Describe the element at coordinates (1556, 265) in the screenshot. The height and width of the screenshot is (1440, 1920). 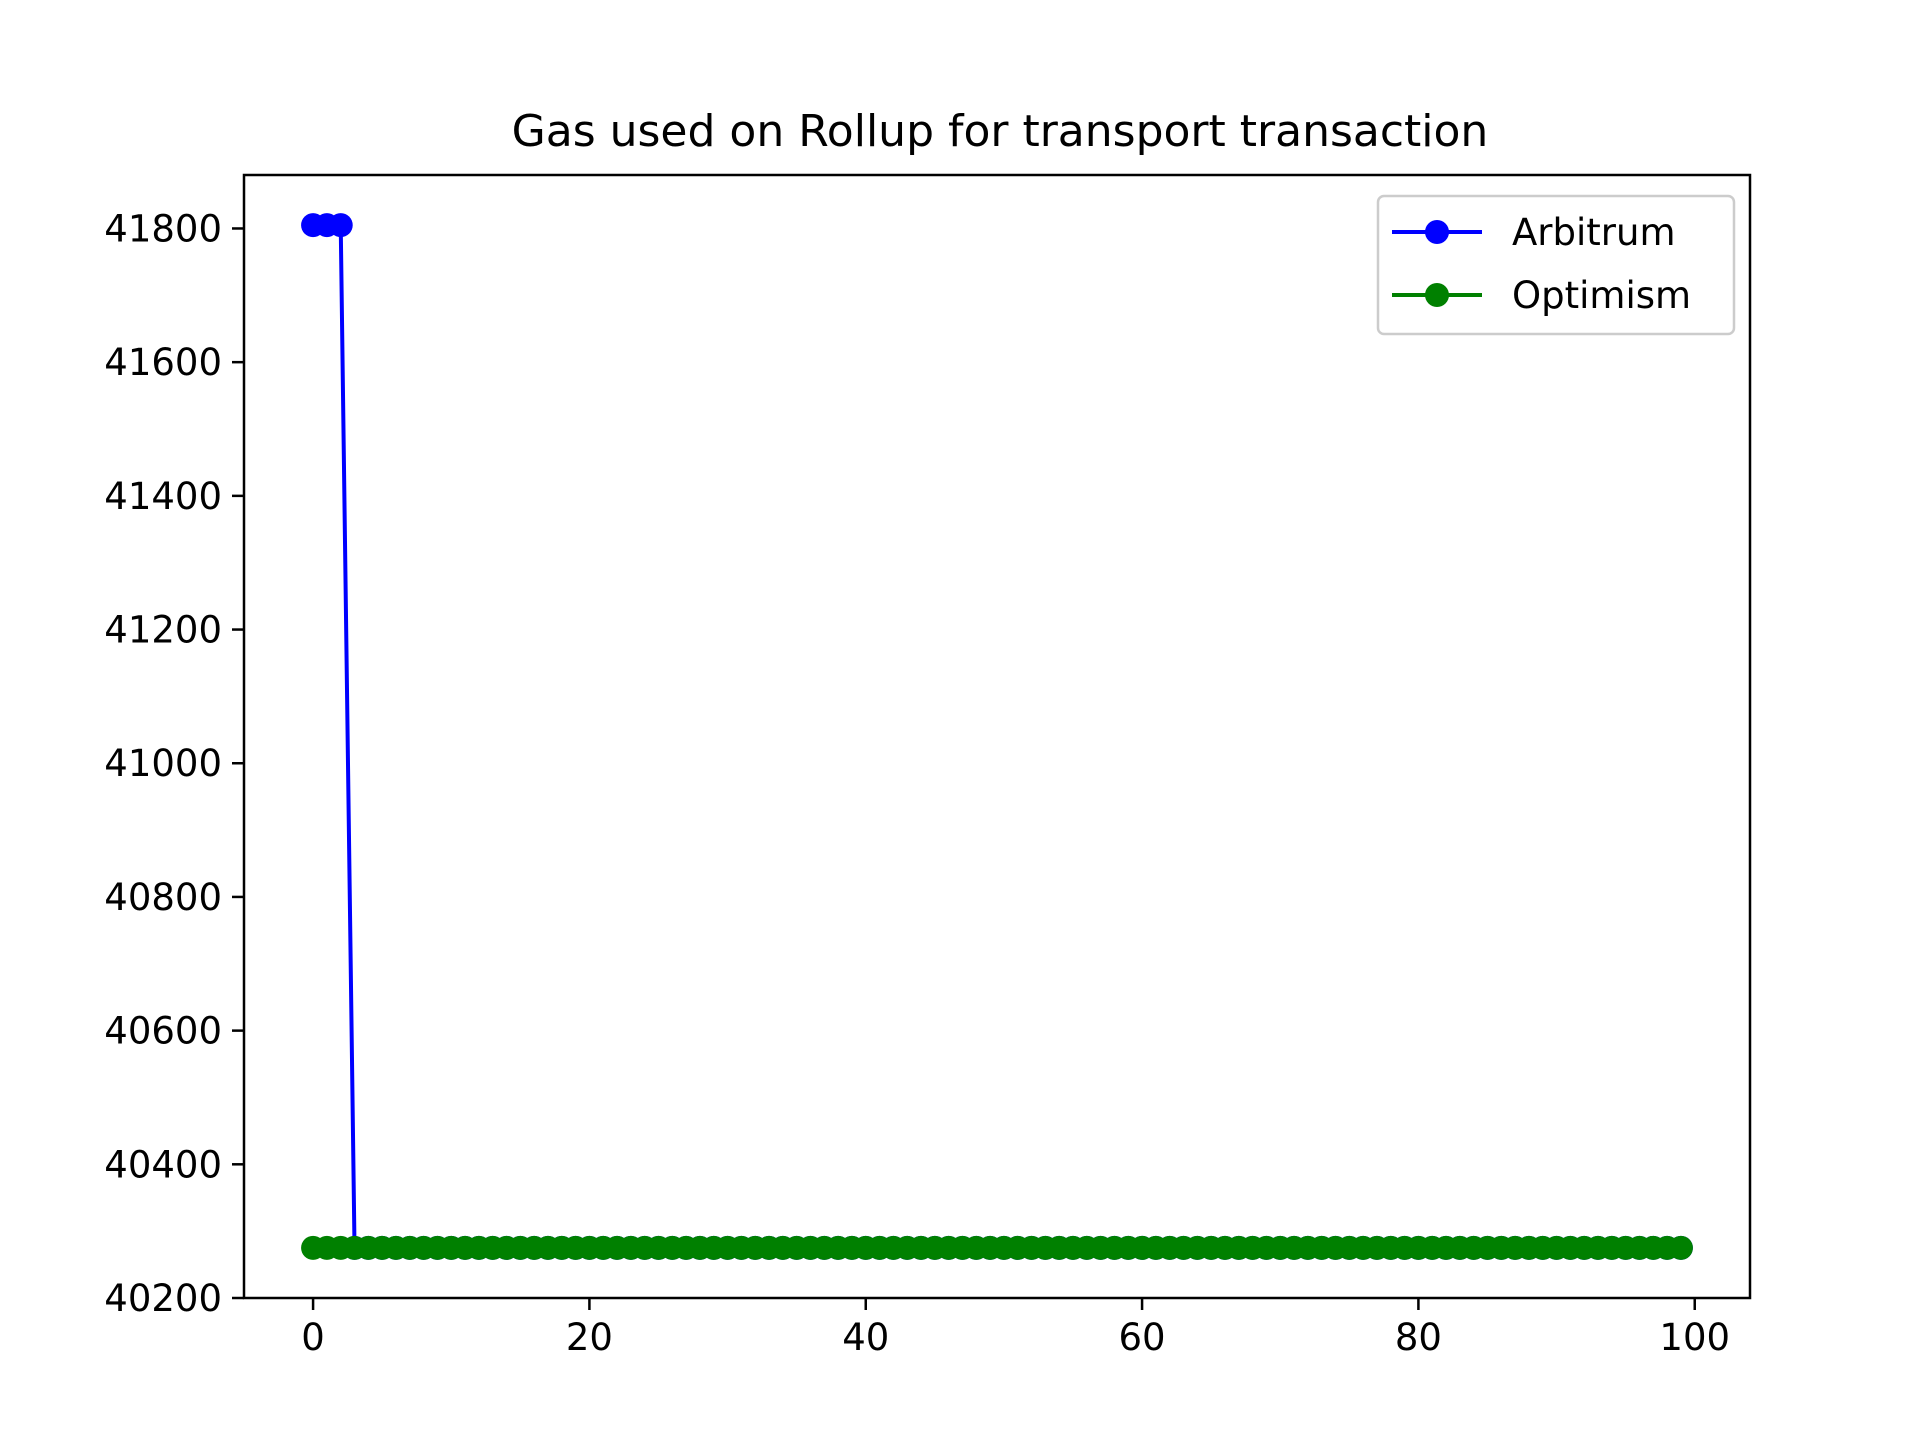
I see `legend: Arbitrum Optimism` at that location.